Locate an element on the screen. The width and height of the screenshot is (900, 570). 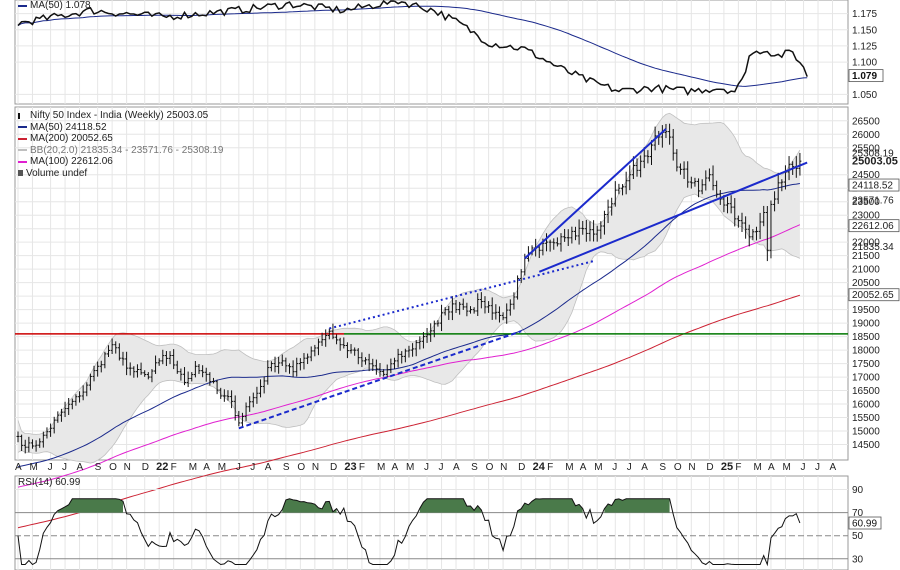
main-legend-text: MA(50) 24118.52 is located at coordinates (68, 127).